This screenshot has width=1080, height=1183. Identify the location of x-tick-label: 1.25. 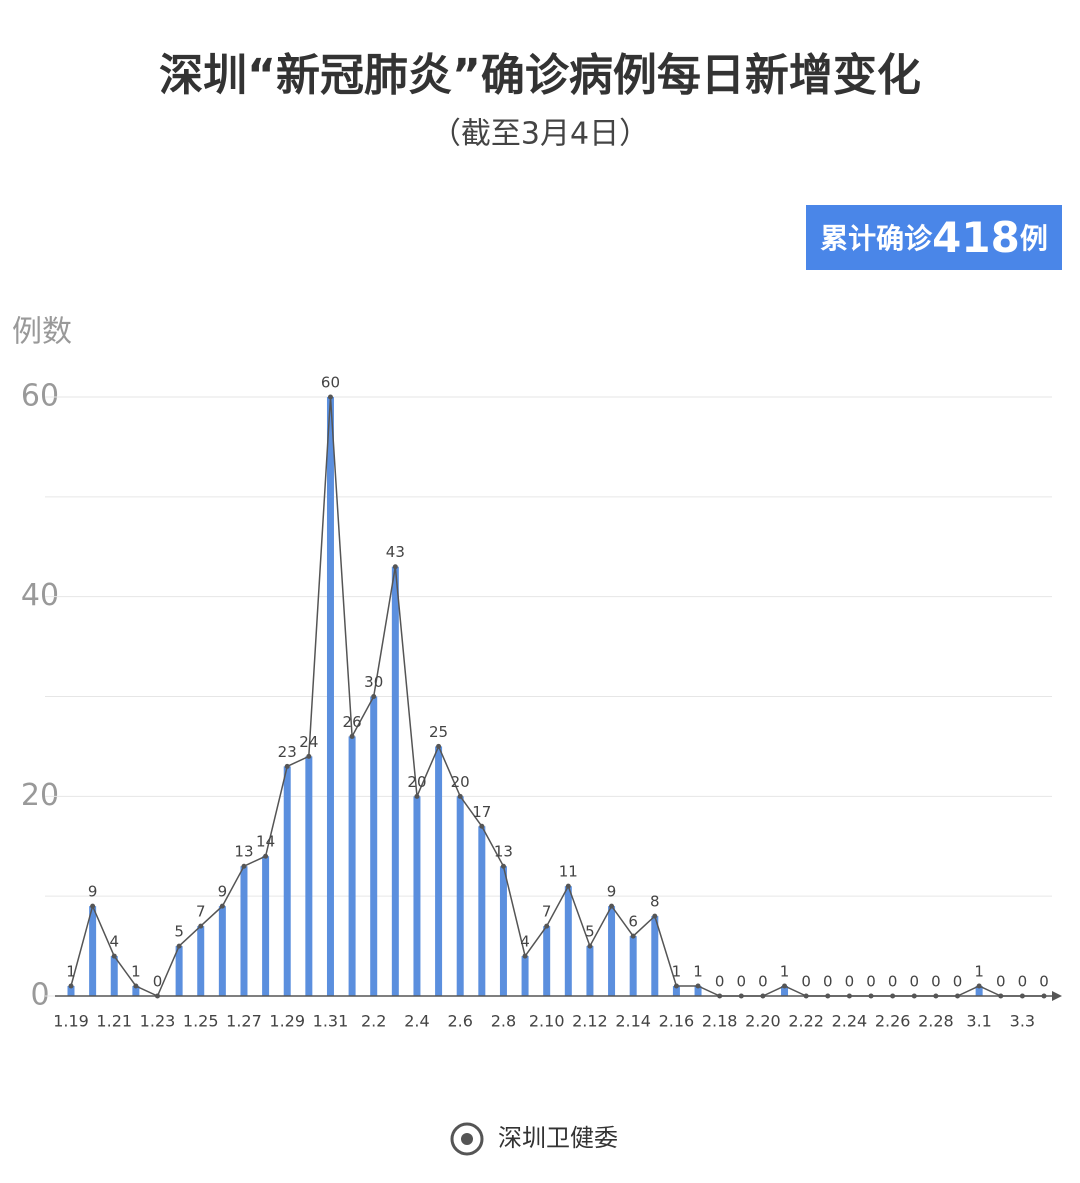
(201, 1021).